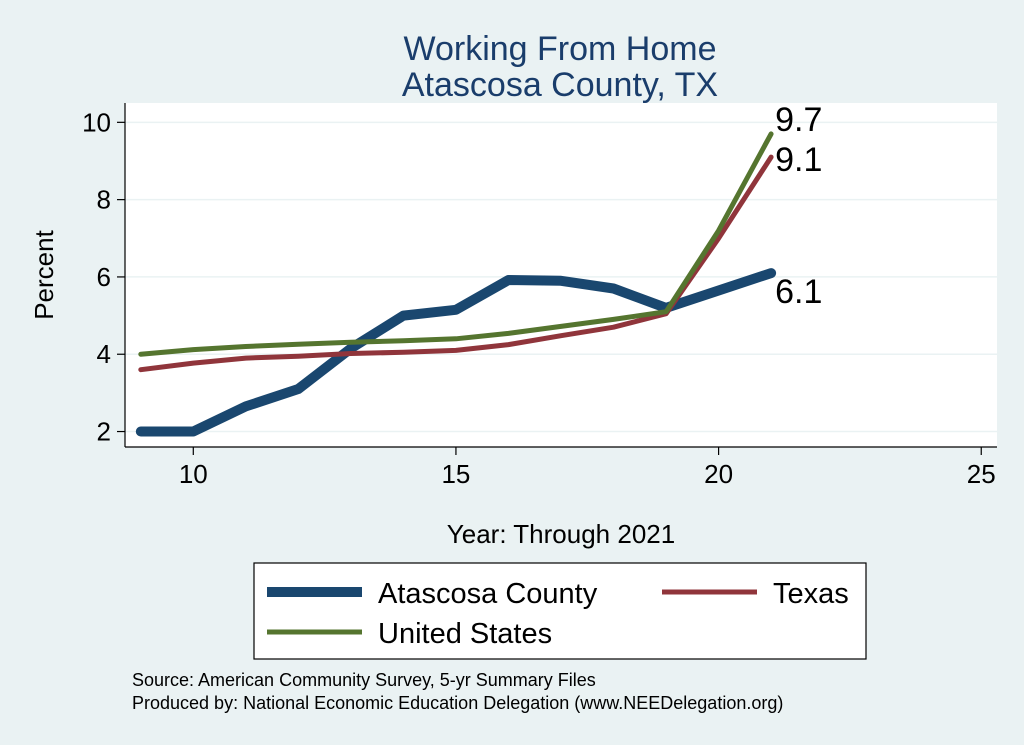 Image resolution: width=1024 pixels, height=745 pixels. Describe the element at coordinates (104, 354) in the screenshot. I see `y-tick-label-4: 4` at that location.